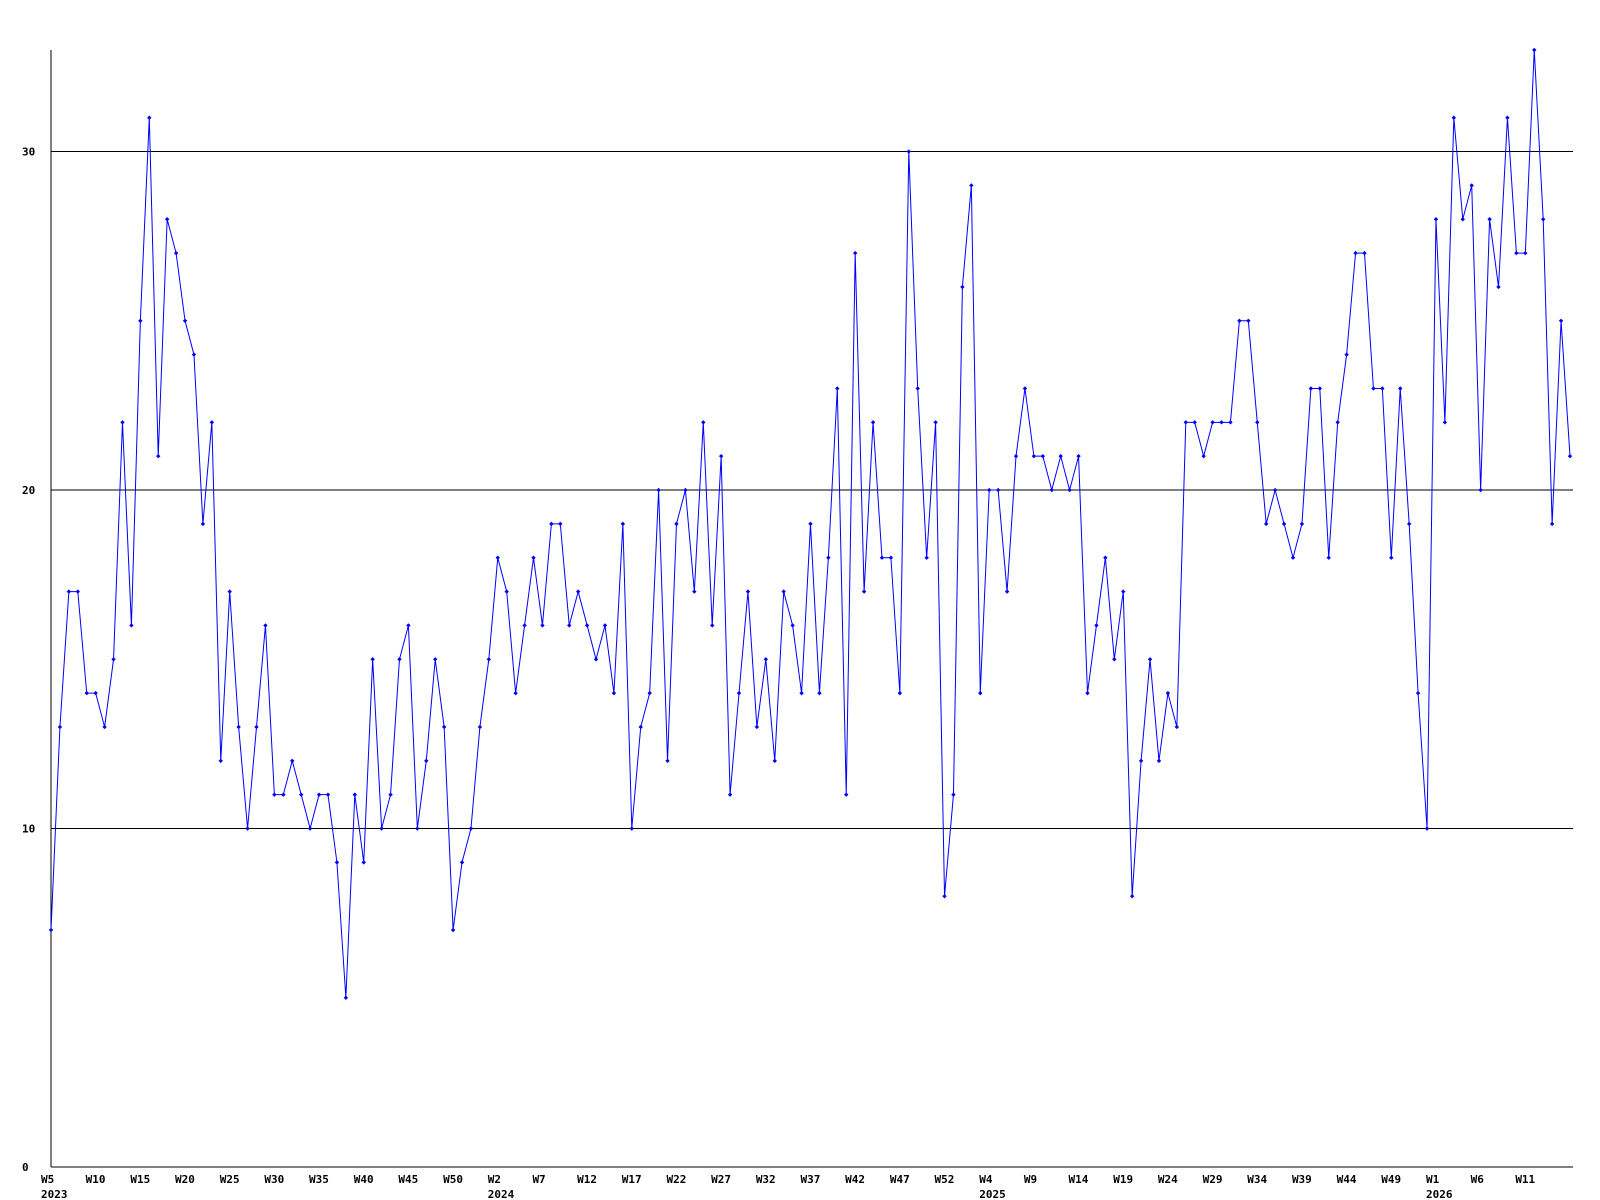  I want to click on x-tick-label: W22, so click(676, 1179).